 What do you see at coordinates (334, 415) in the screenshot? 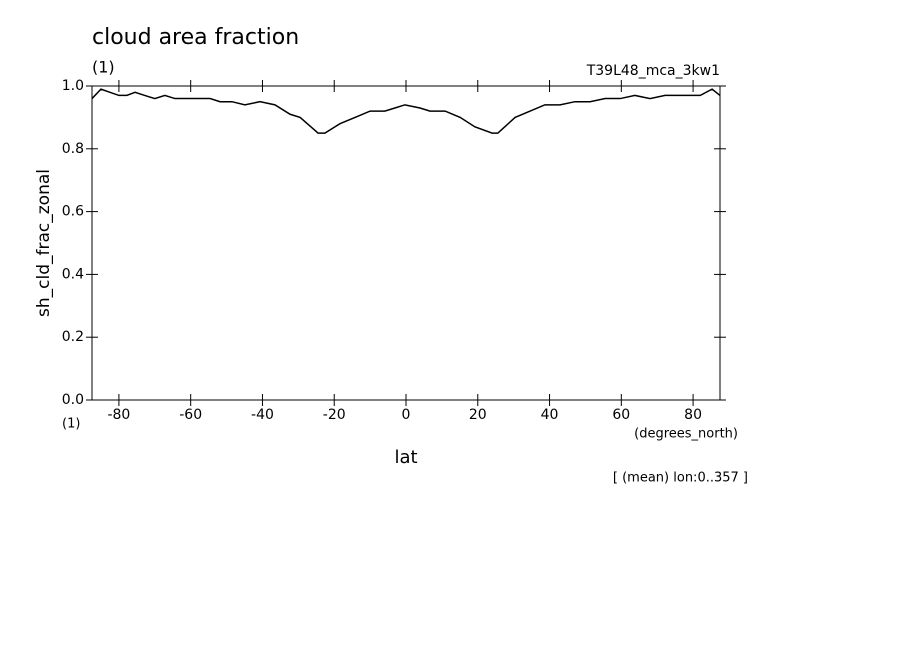
I see `x-tick-label: -20` at bounding box center [334, 415].